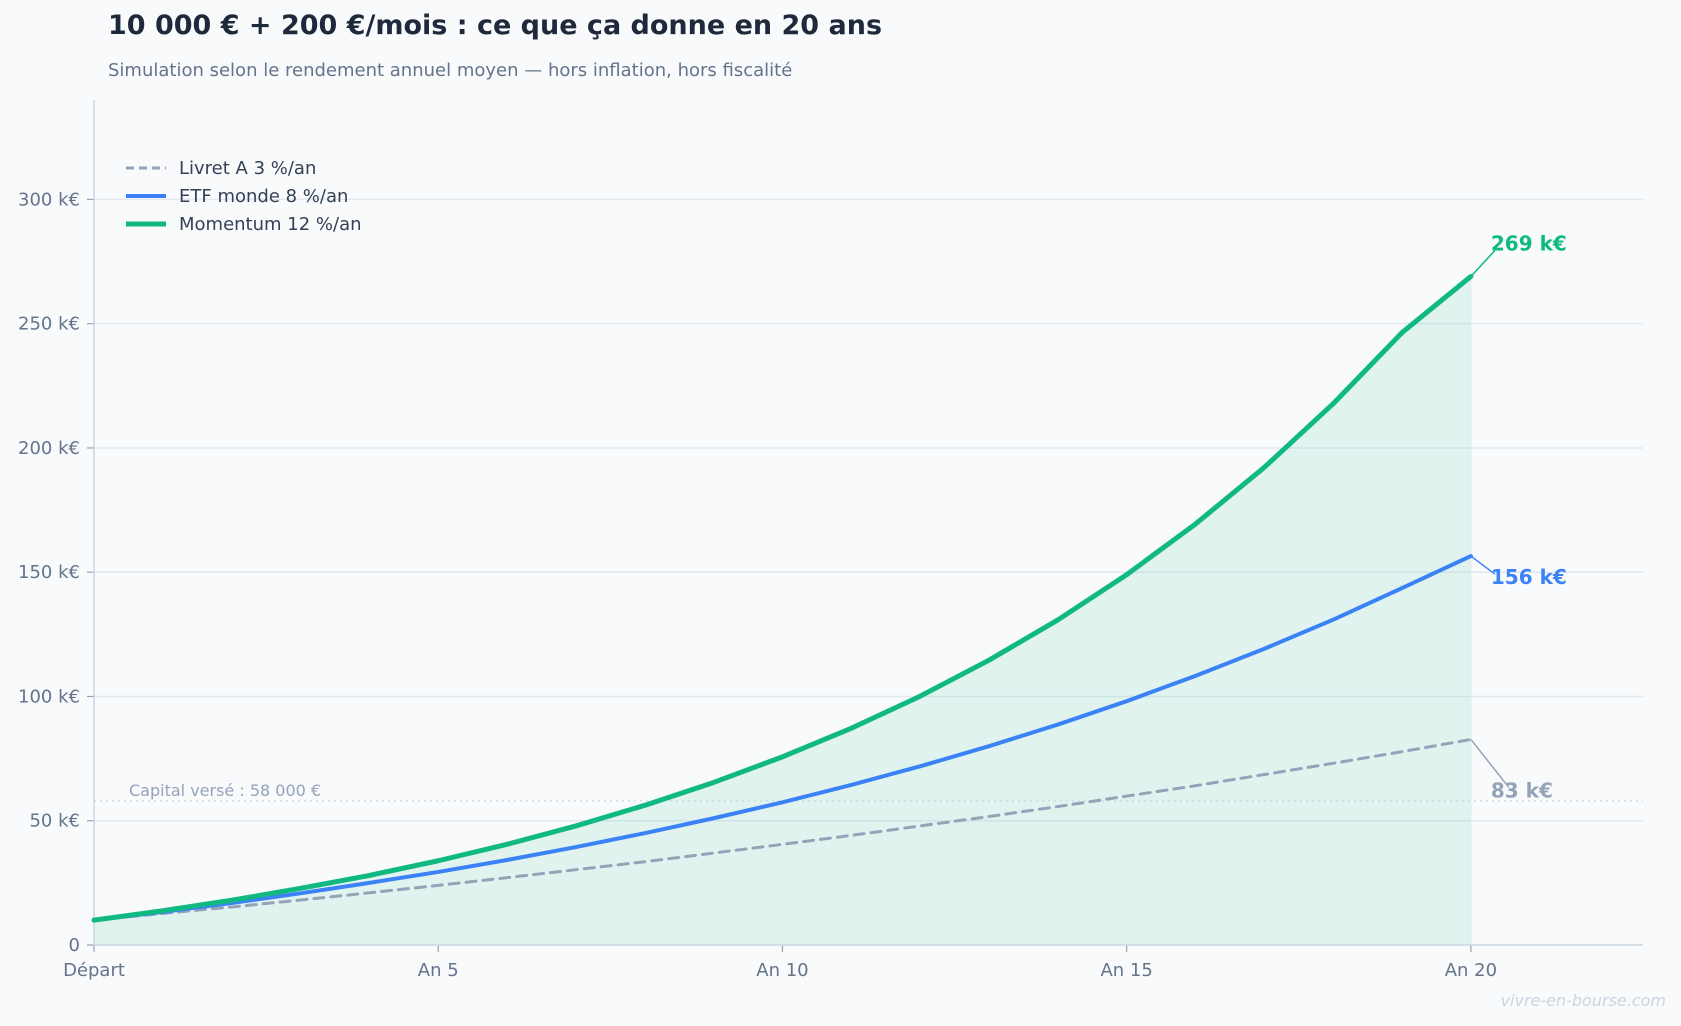 This screenshot has width=1681, height=1026. I want to click on y-tick-label: 50 k€, so click(54, 821).